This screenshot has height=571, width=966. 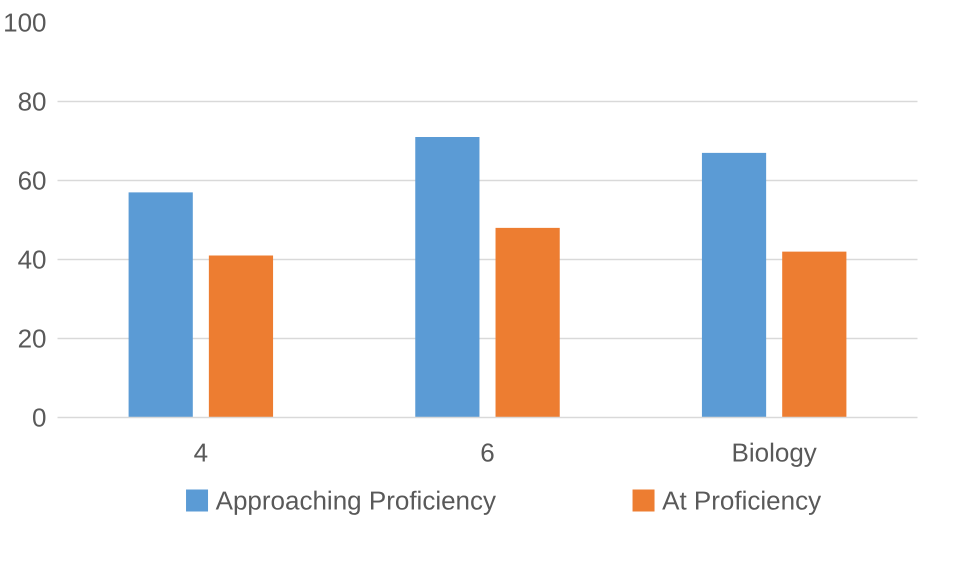 I want to click on y-tick-label: 80, so click(x=32, y=101).